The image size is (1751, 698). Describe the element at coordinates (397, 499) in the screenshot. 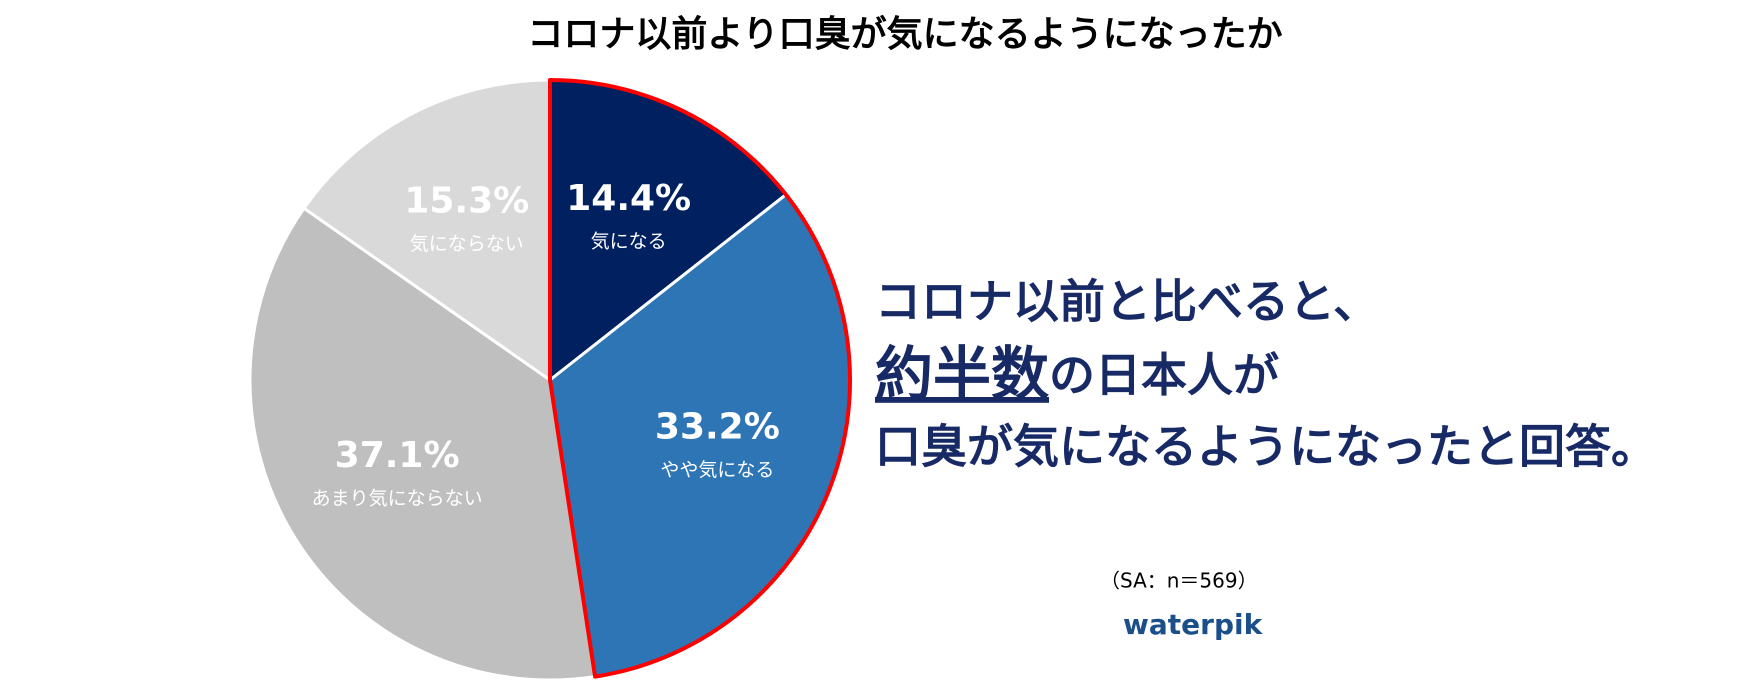

I see `category-label: あまり気にならない` at that location.